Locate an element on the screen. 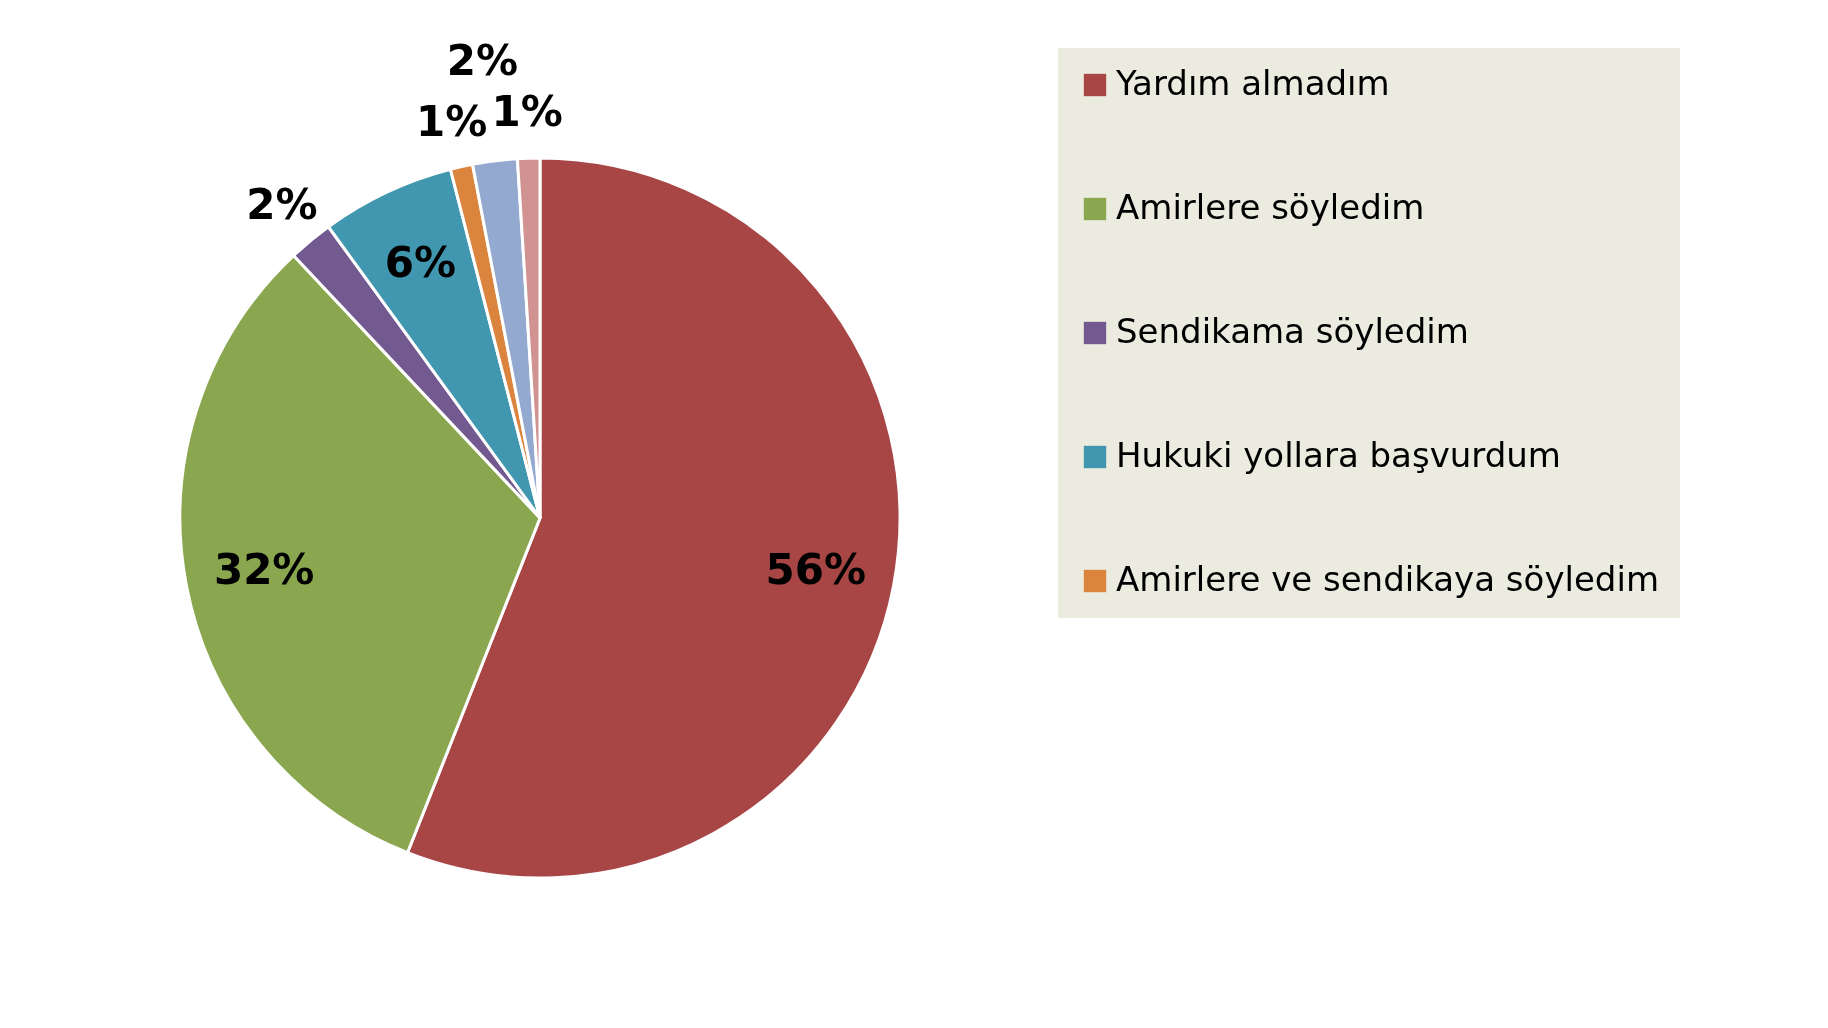 The width and height of the screenshot is (1828, 1028). data-label: 56% is located at coordinates (816, 569).